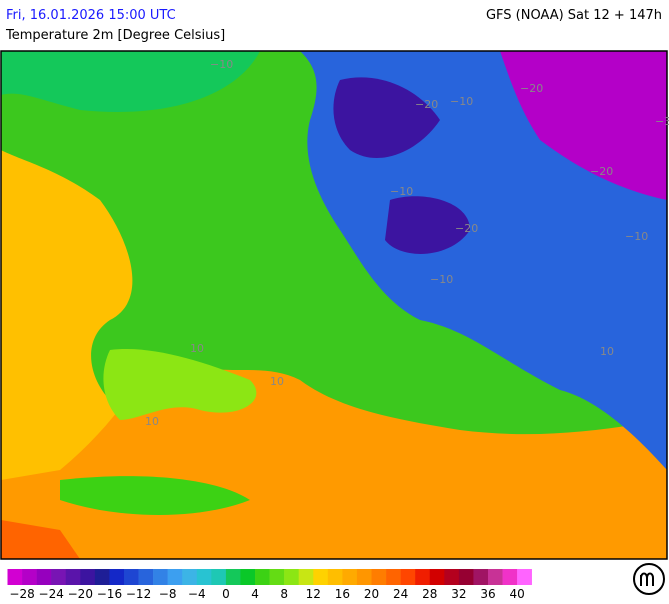  I want to click on contour-label: −30, so click(662, 121).